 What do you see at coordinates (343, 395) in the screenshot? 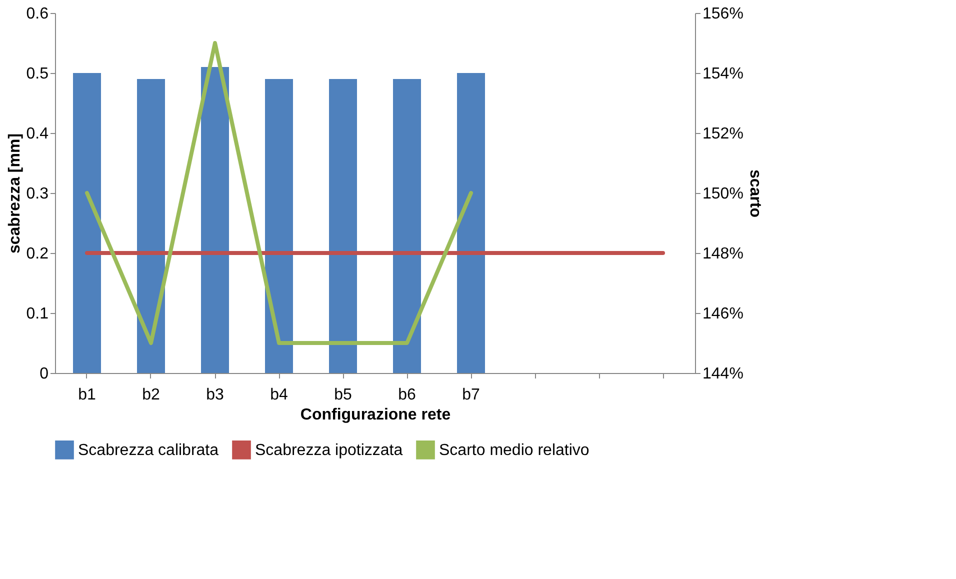
I see `x-tick-label: b5` at bounding box center [343, 395].